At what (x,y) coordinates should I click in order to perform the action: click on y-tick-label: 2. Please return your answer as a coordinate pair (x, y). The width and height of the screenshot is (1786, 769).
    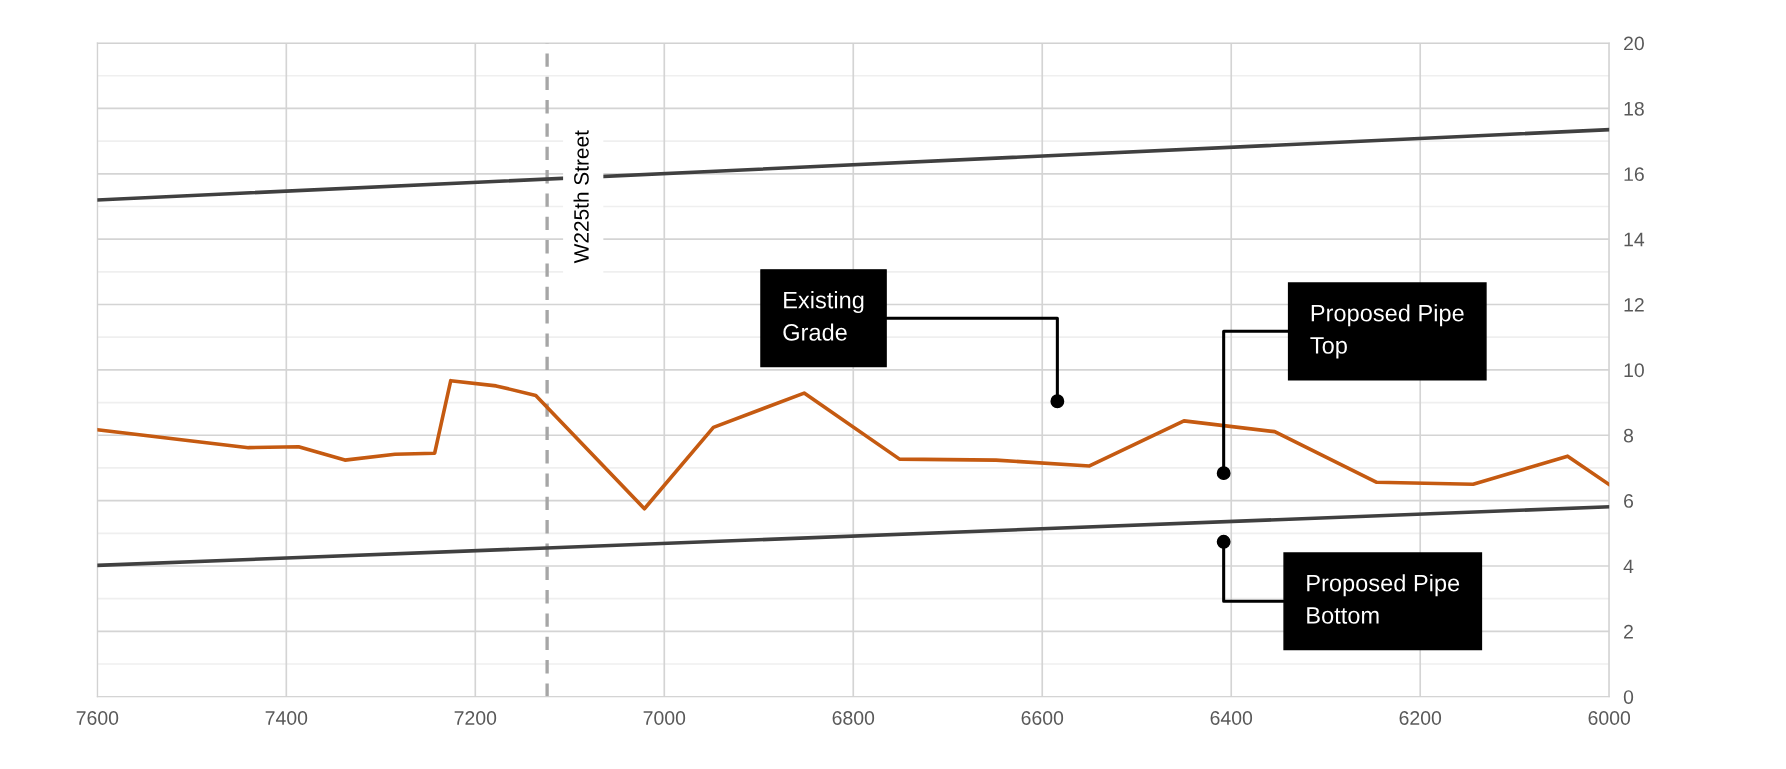
    Looking at the image, I should click on (1628, 631).